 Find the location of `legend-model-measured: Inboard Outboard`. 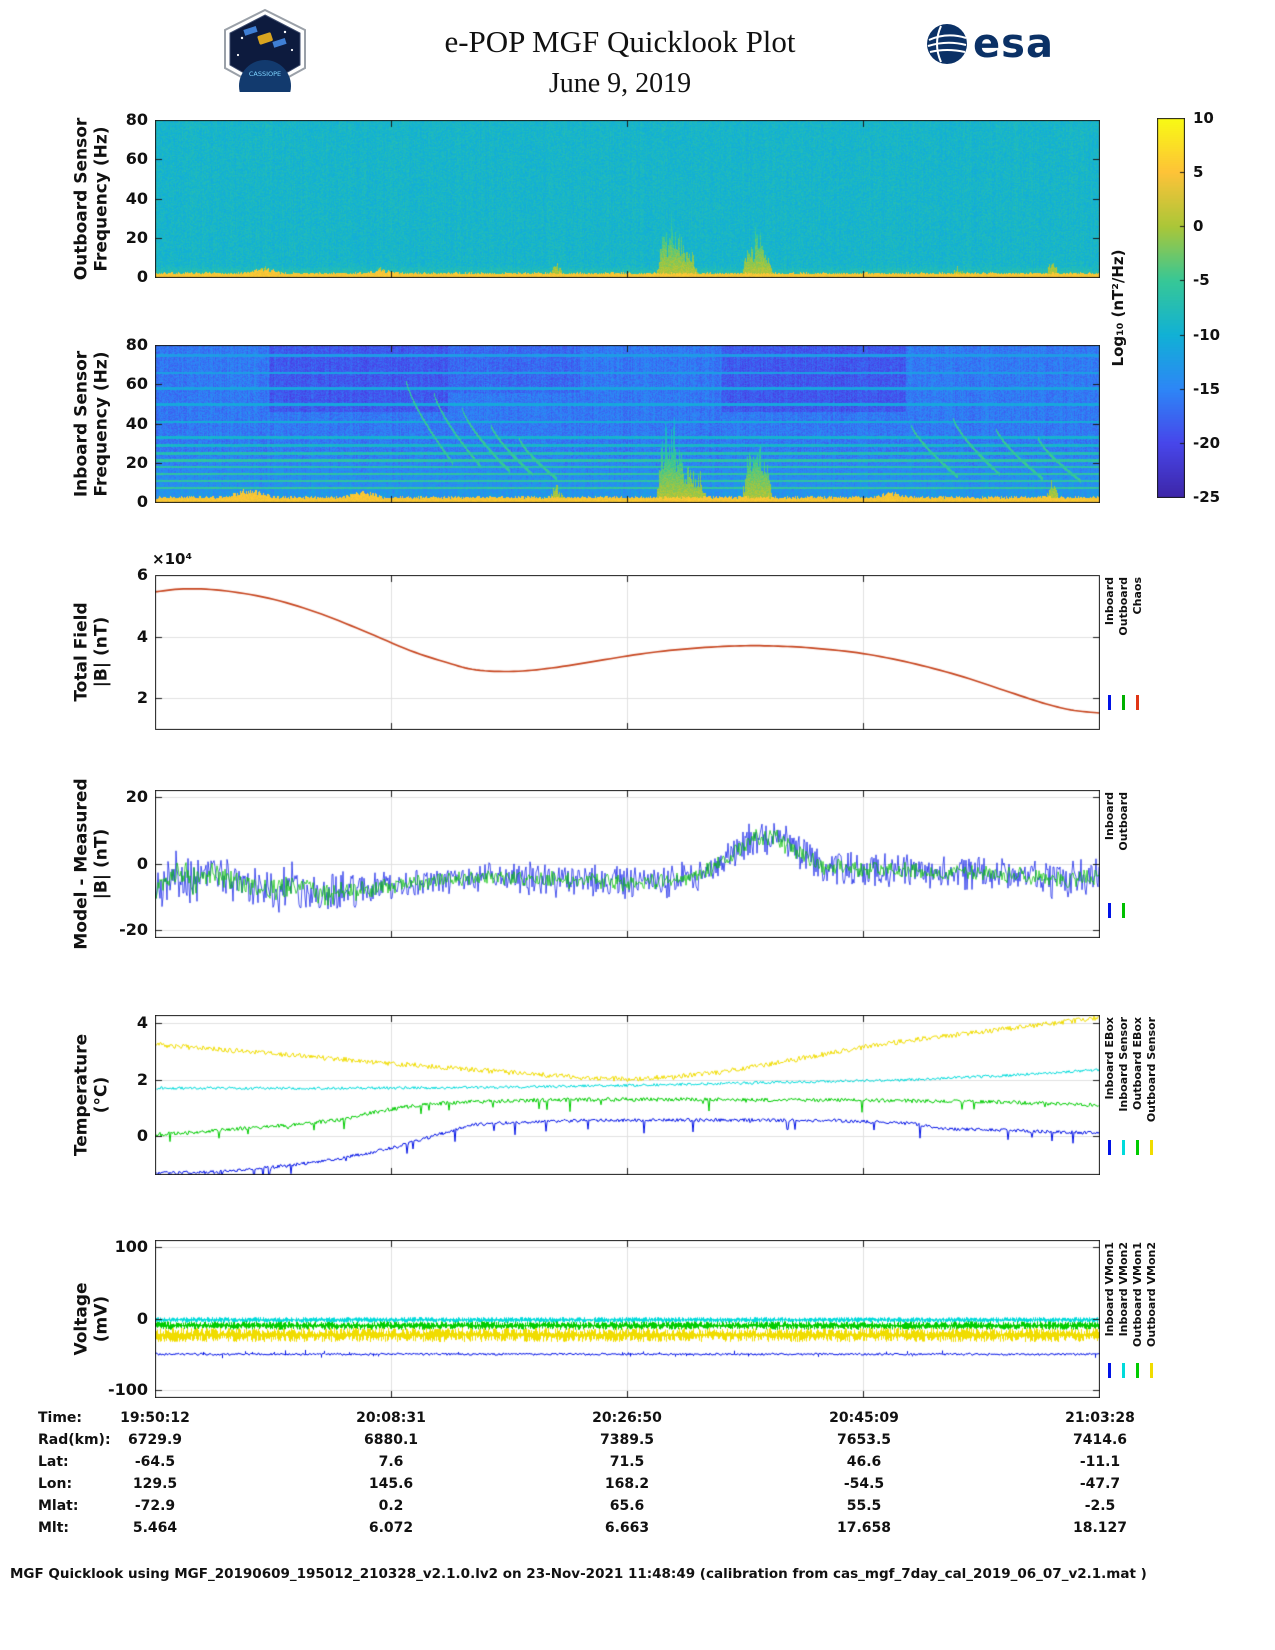

legend-model-measured: Inboard Outboard is located at coordinates (1116, 855).